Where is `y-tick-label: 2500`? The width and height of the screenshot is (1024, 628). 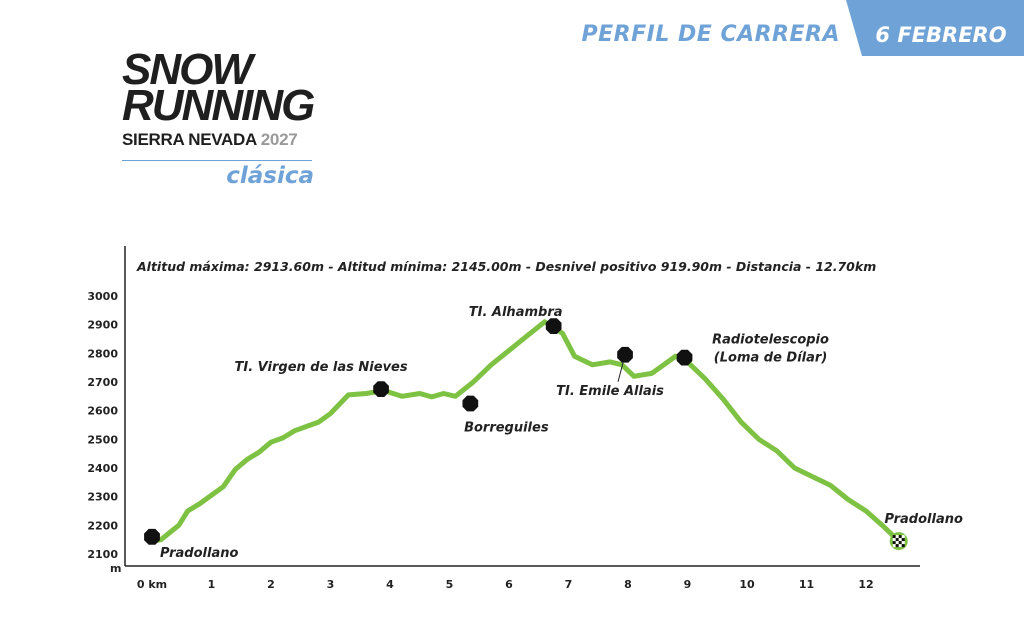
y-tick-label: 2500 is located at coordinates (102, 439).